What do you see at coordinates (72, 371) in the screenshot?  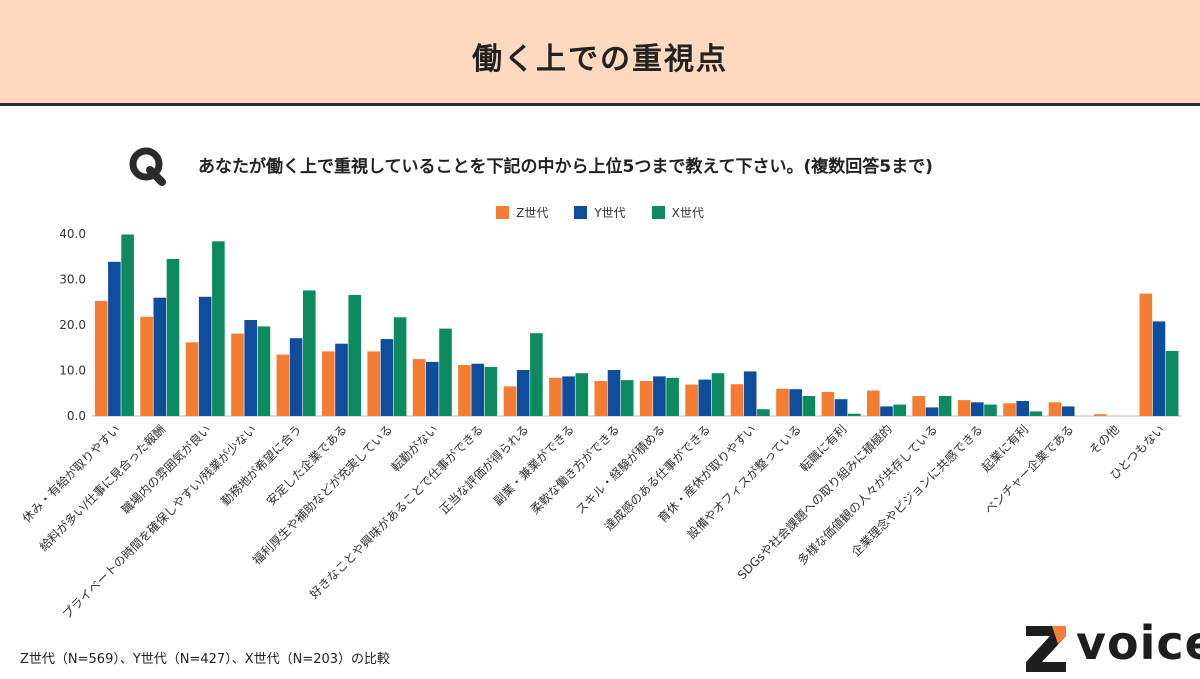 I see `y-tick-label: 10.0` at bounding box center [72, 371].